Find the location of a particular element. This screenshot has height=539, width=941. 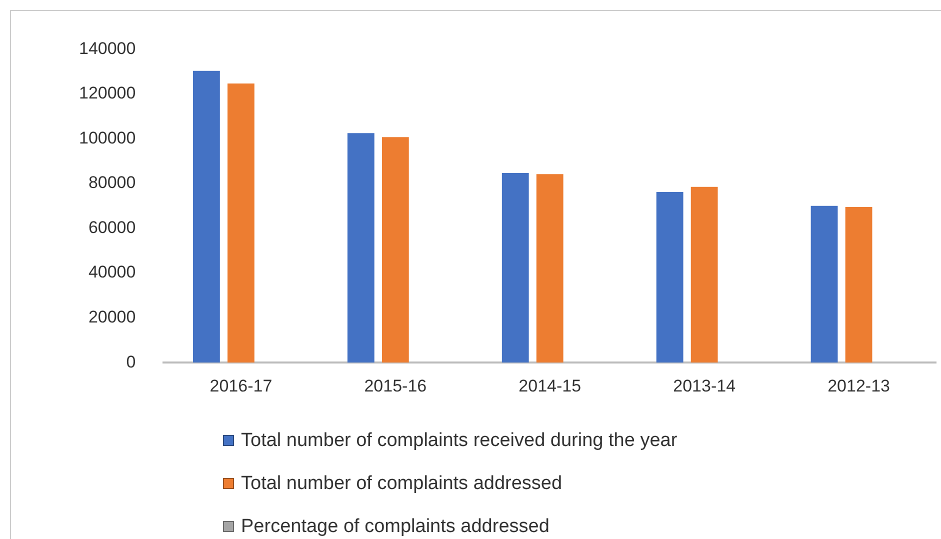

x-tick-label: 2015-16 is located at coordinates (395, 386).